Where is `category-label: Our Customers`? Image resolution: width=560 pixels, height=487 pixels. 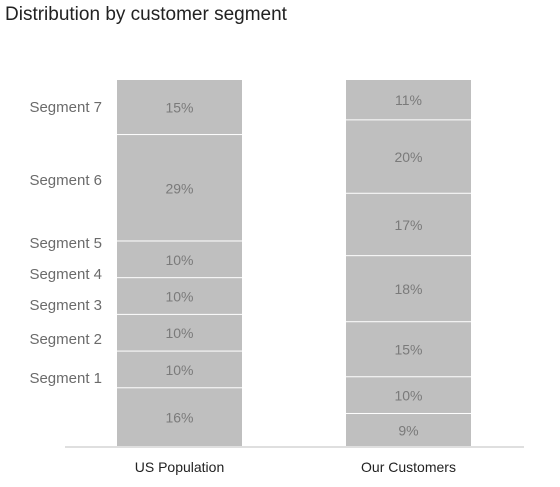 category-label: Our Customers is located at coordinates (408, 467).